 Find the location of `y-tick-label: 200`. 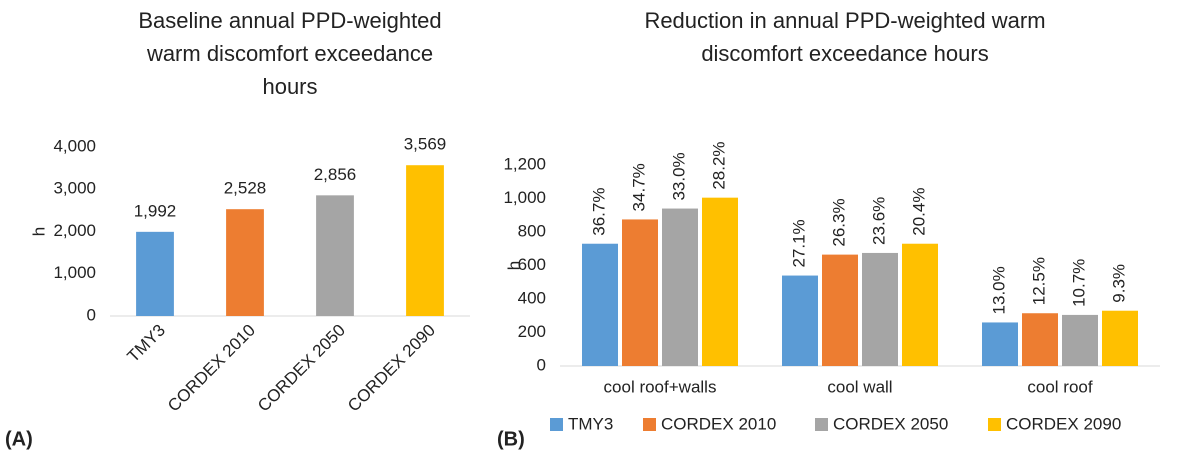

y-tick-label: 200 is located at coordinates (532, 331).